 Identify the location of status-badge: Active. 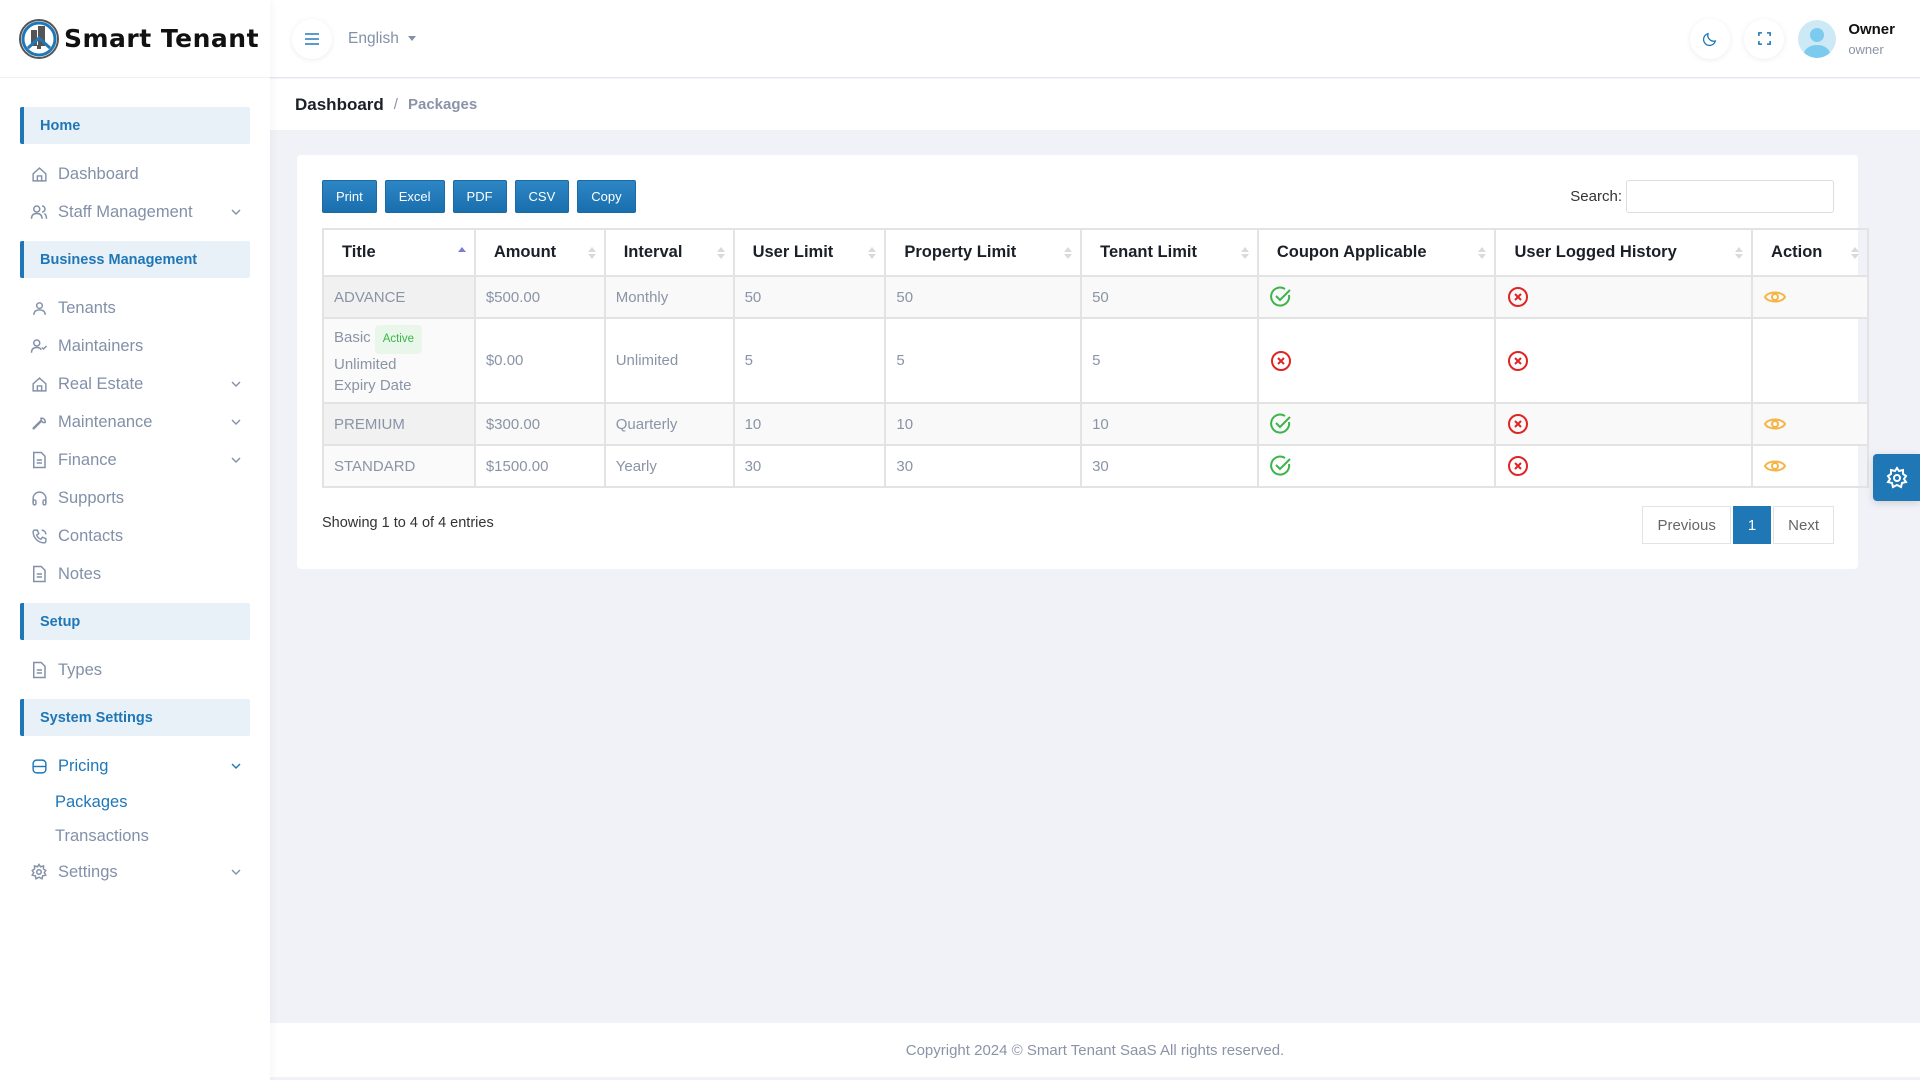
(398, 339).